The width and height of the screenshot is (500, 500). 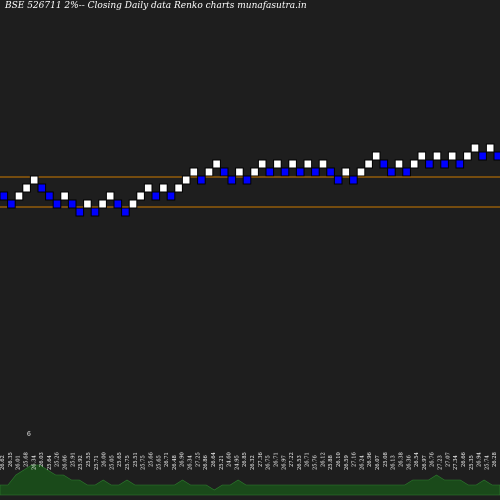 I want to click on renko-bricks, so click(x=250, y=180).